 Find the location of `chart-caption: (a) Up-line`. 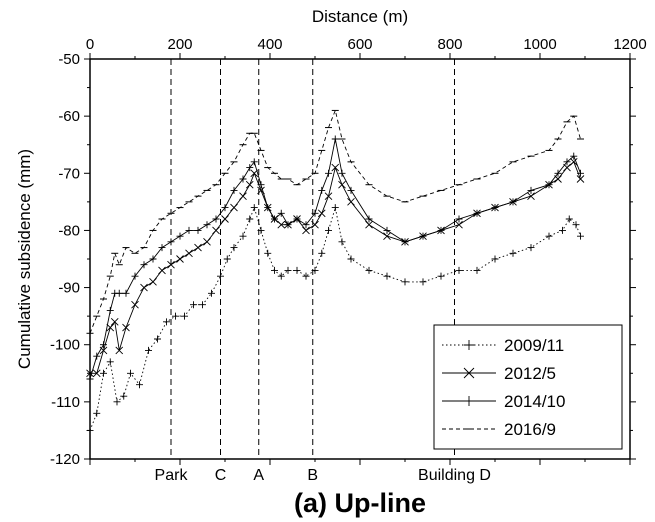

chart-caption: (a) Up-line is located at coordinates (360, 503).